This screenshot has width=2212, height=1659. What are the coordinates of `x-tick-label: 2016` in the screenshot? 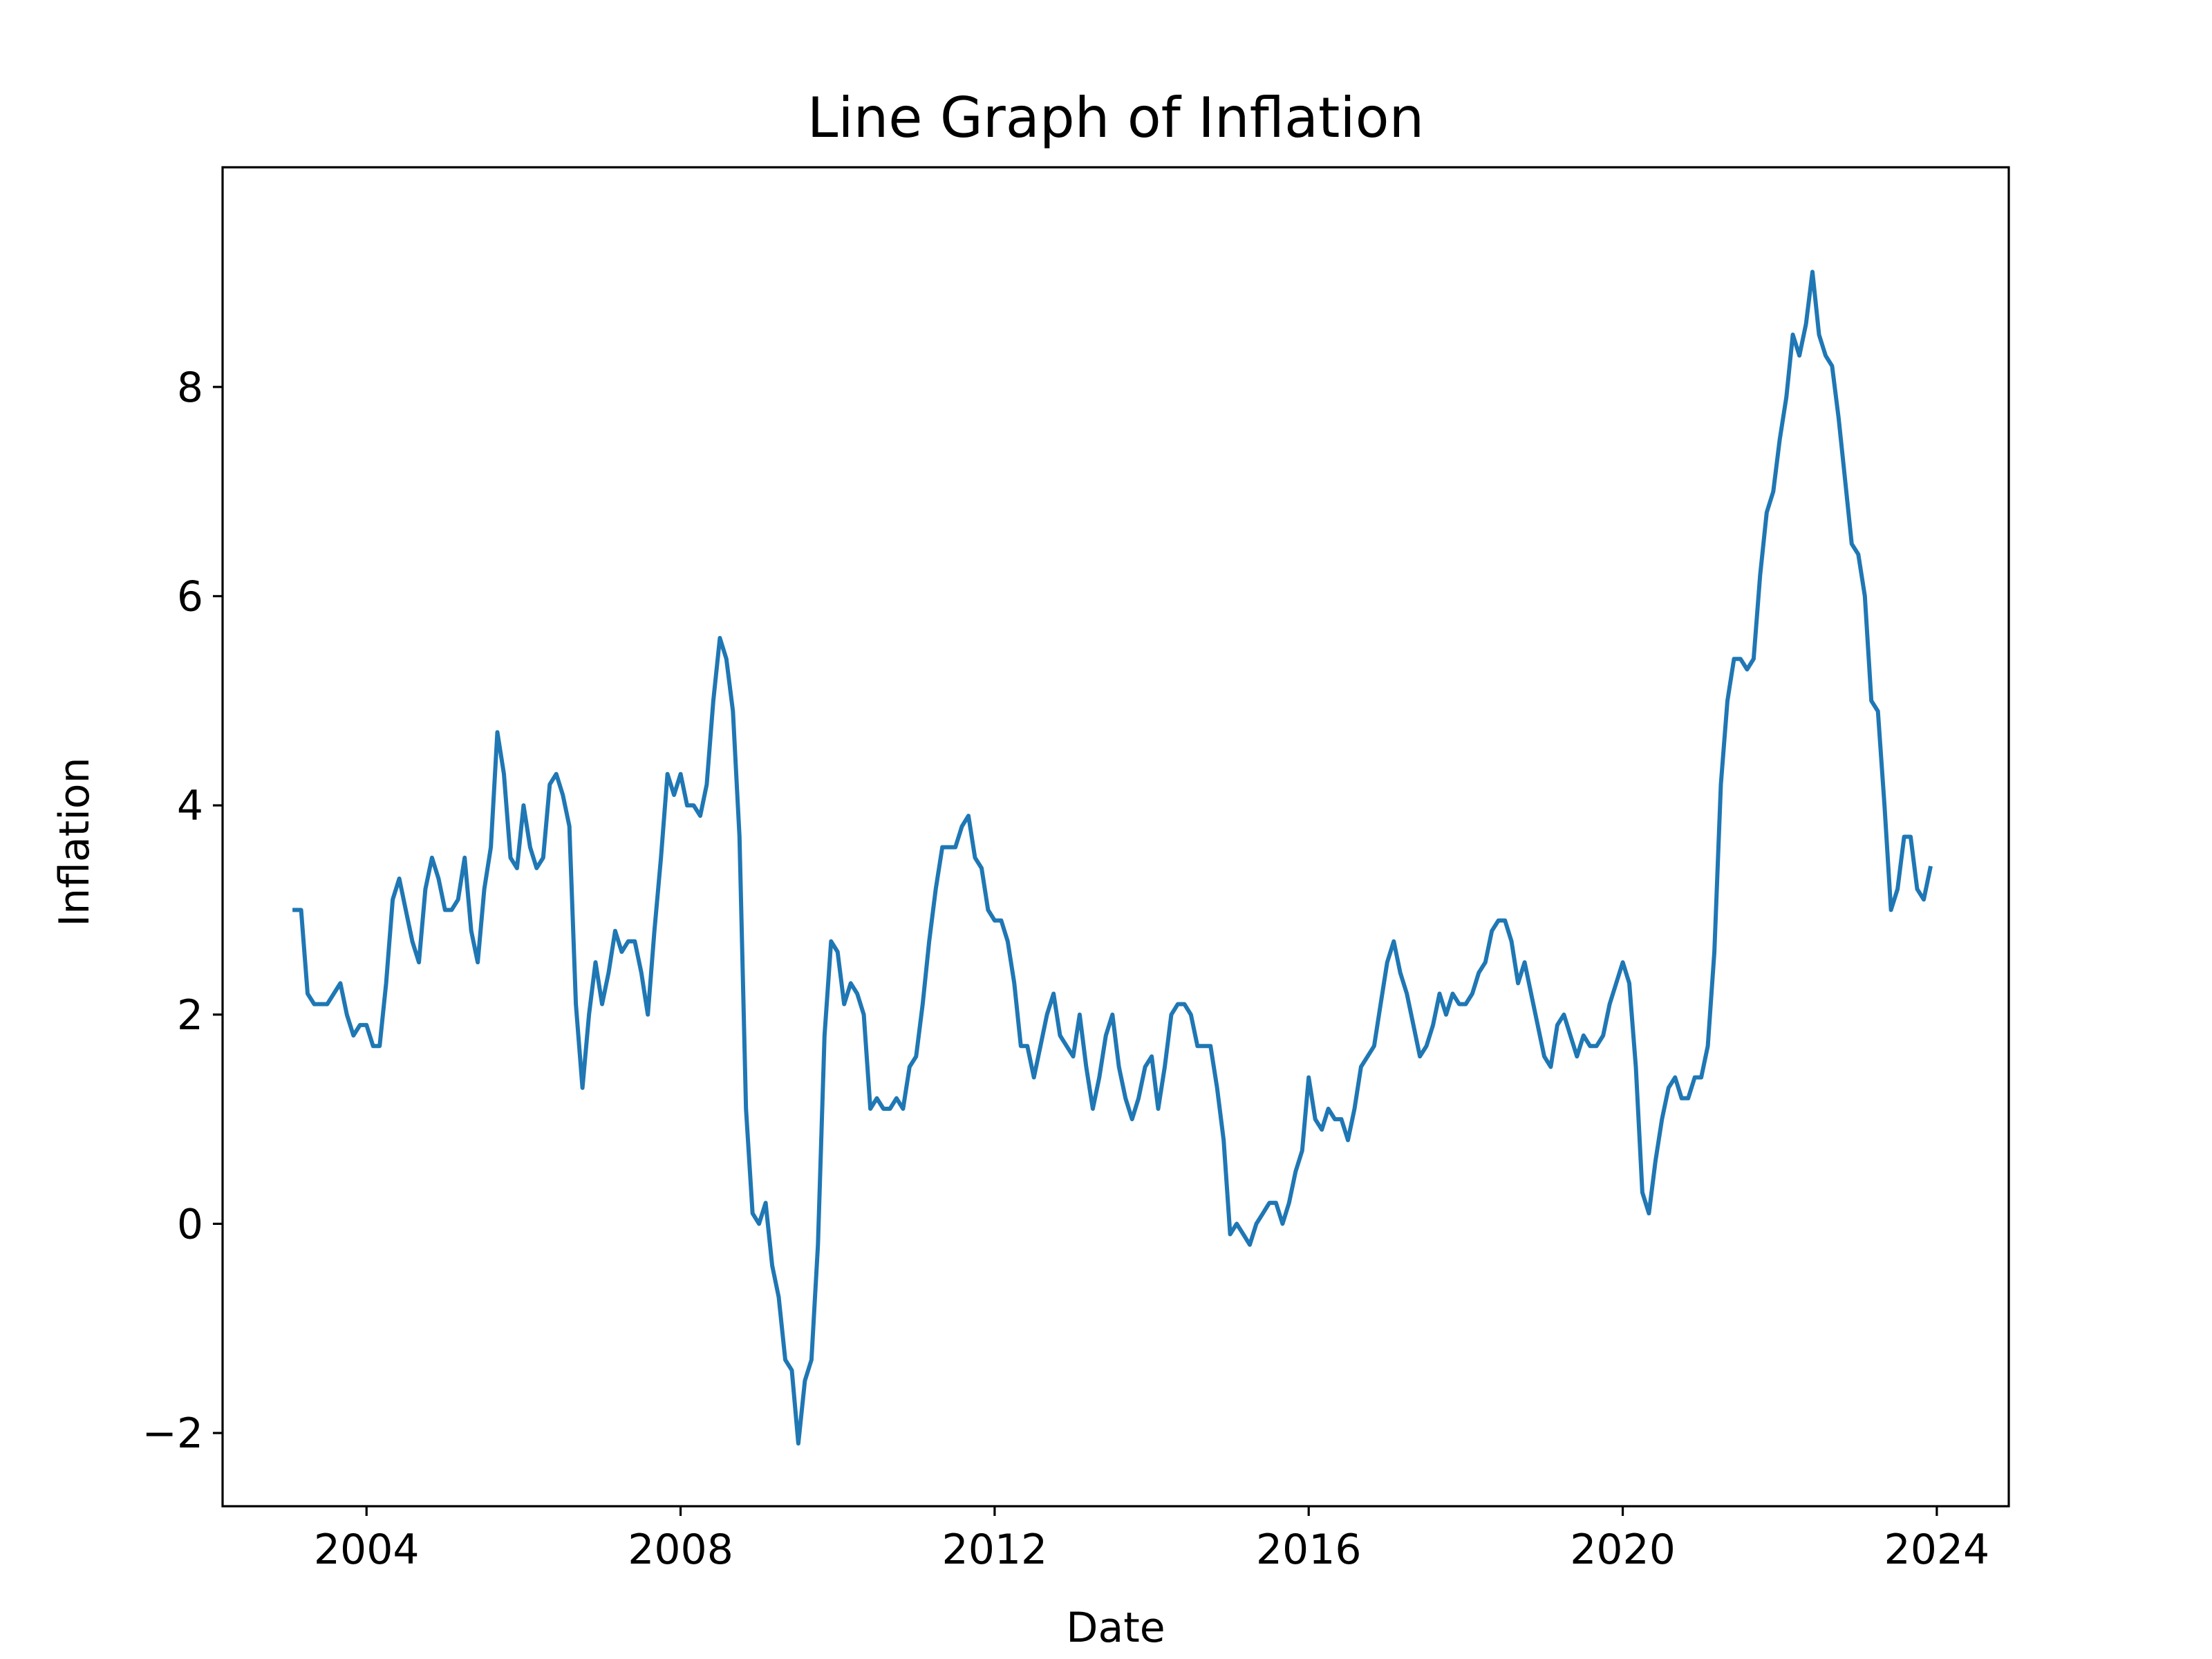 It's located at (1309, 1550).